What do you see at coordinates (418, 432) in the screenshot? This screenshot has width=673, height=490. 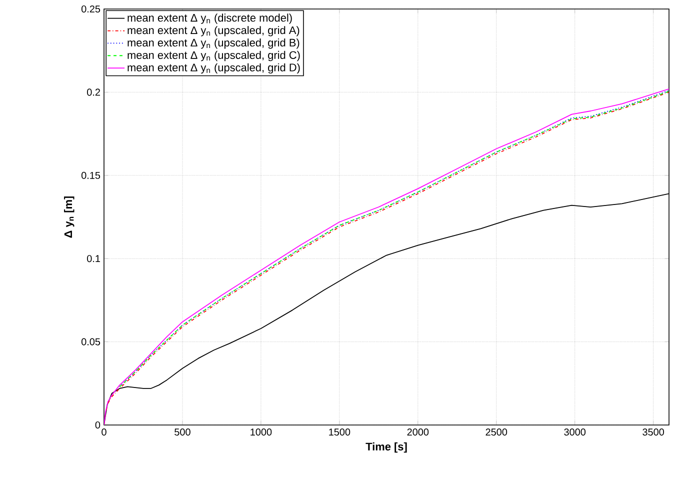 I see `x-tick-label: 2000` at bounding box center [418, 432].